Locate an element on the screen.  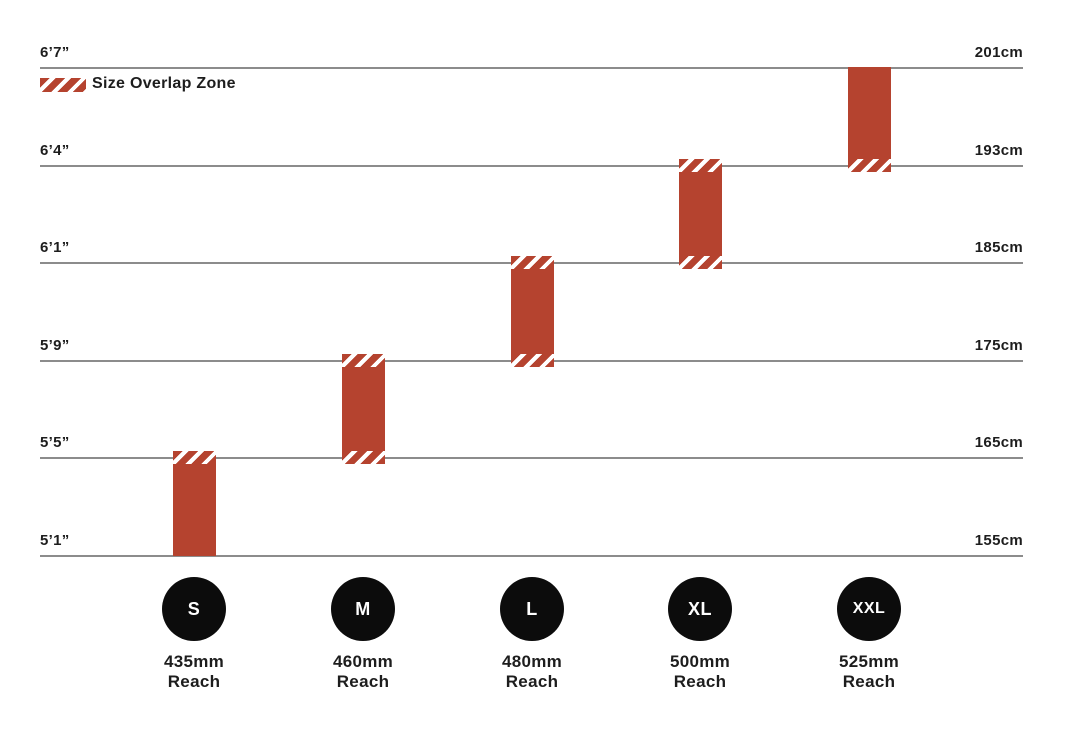
size-badge-m: M is located at coordinates (363, 609).